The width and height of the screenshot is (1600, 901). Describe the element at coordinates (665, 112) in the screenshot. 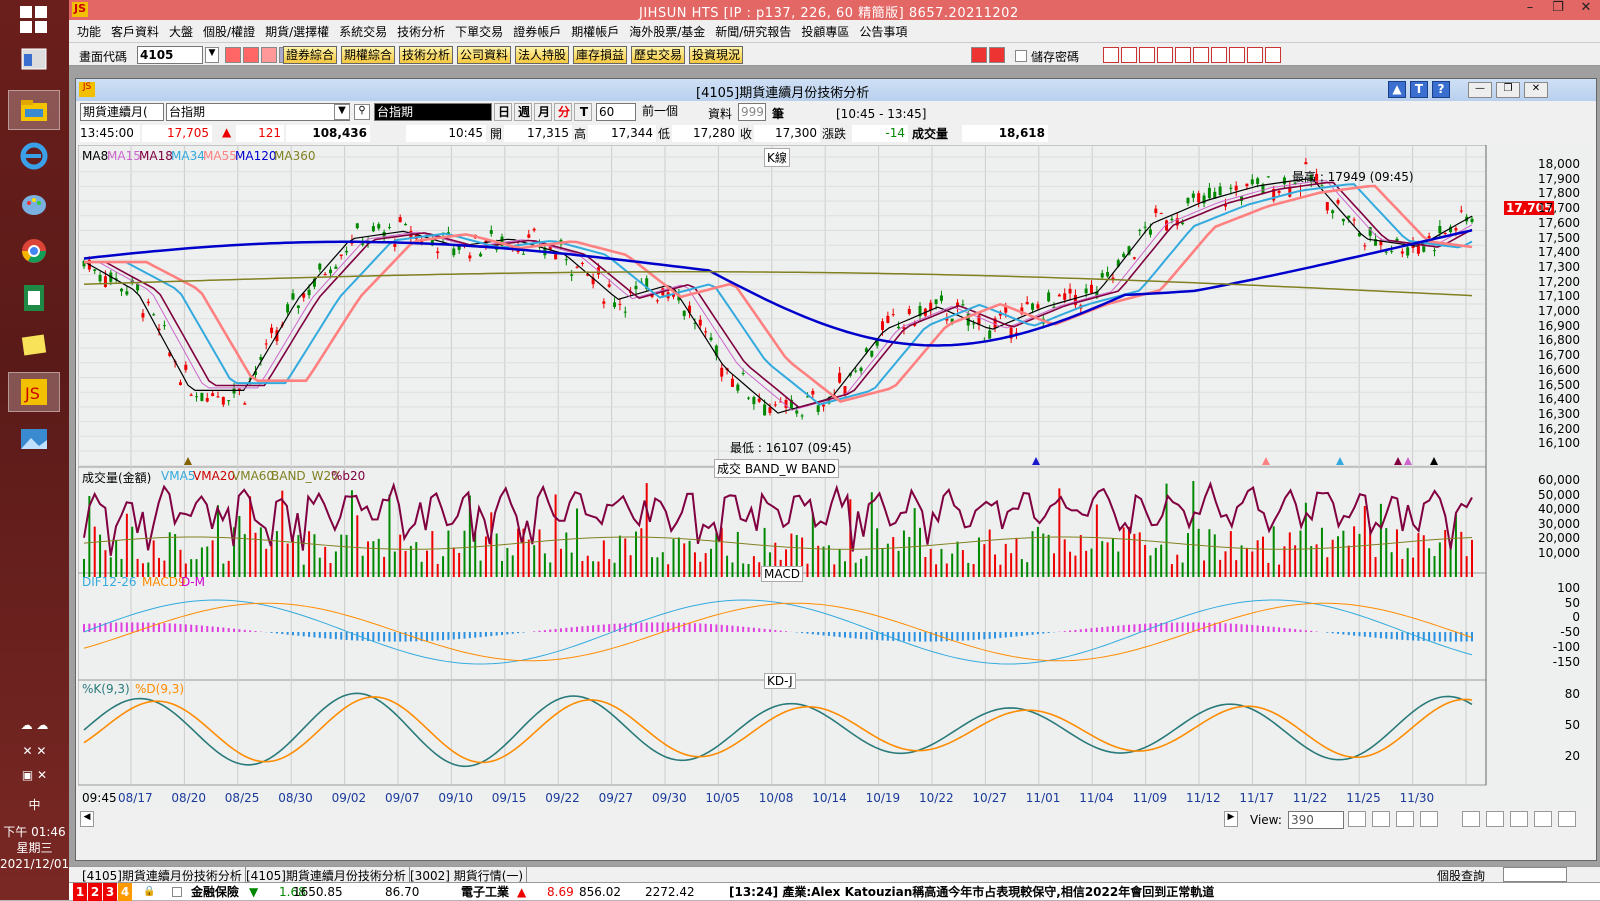

I see `prev-button: 前一個` at that location.